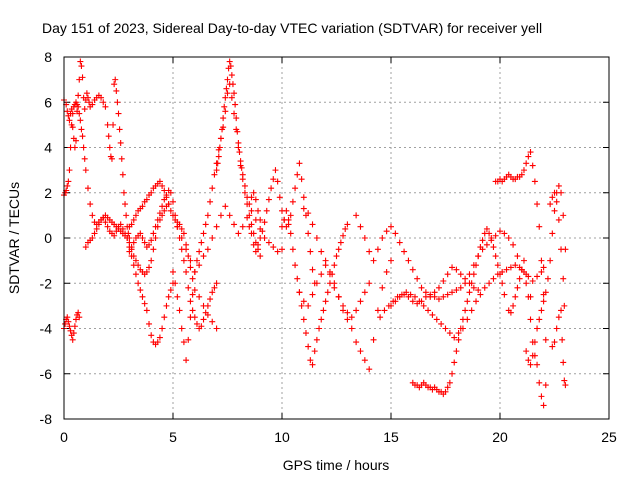 This screenshot has height=480, width=640. What do you see at coordinates (14, 238) in the screenshot?
I see `y-axis-label: SDTVAR / TECUs` at bounding box center [14, 238].